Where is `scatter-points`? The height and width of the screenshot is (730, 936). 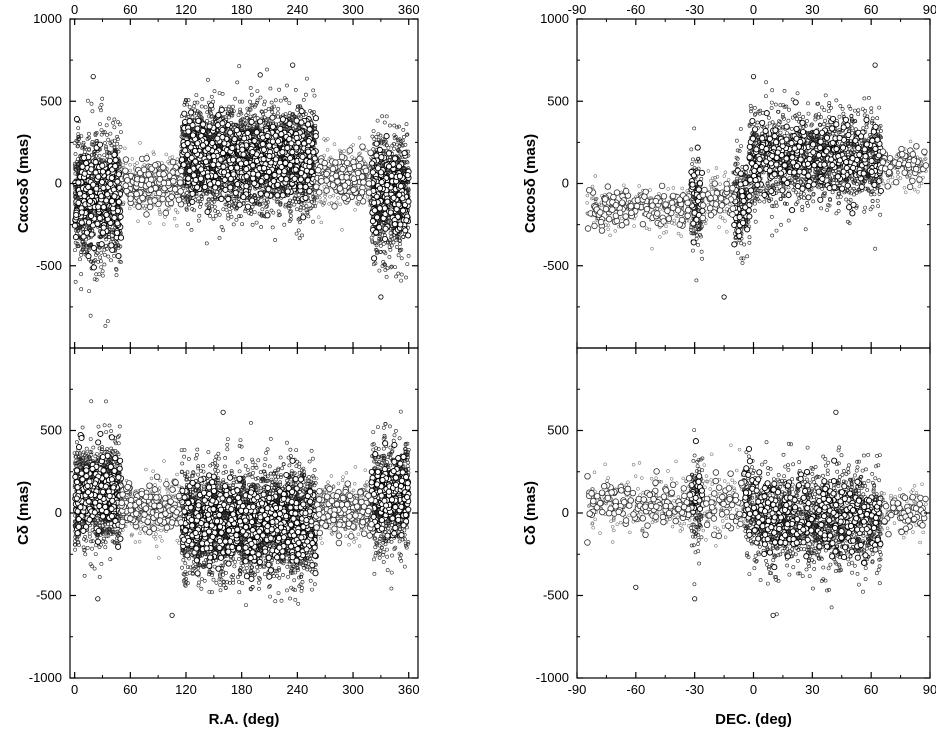 scatter-points is located at coordinates (241, 195).